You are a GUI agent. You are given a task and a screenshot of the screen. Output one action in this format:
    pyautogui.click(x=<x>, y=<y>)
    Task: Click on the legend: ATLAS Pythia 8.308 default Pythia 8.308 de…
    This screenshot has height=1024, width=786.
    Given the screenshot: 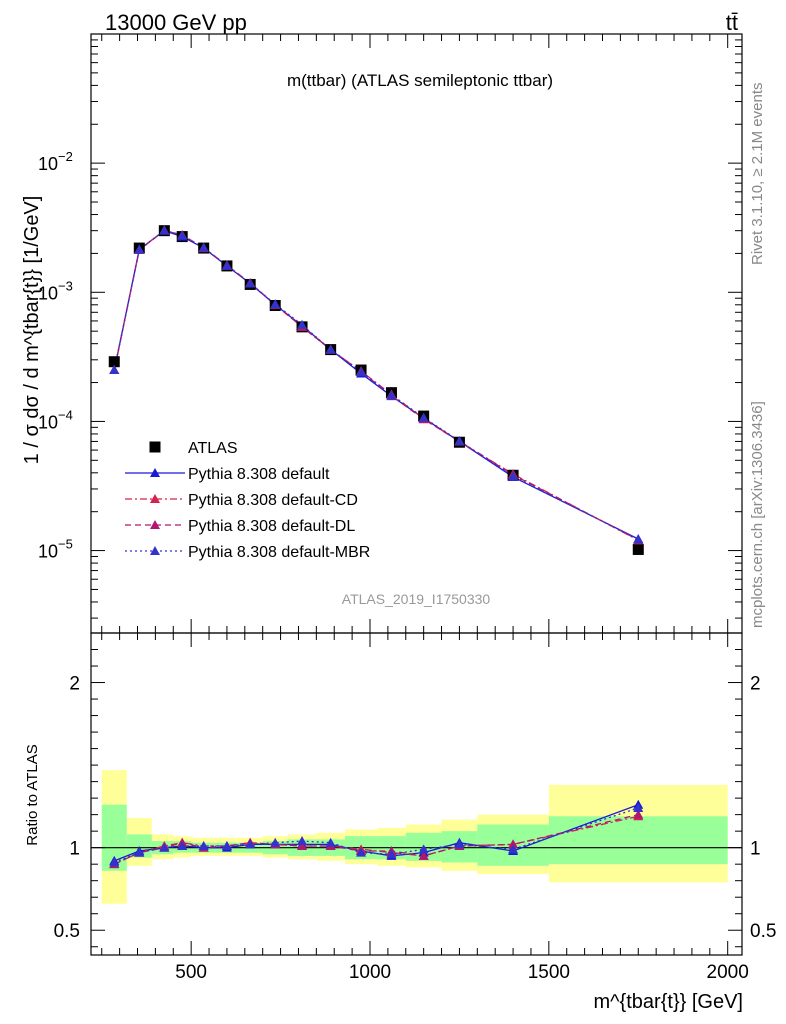 What is the action you would take?
    pyautogui.click(x=247, y=500)
    